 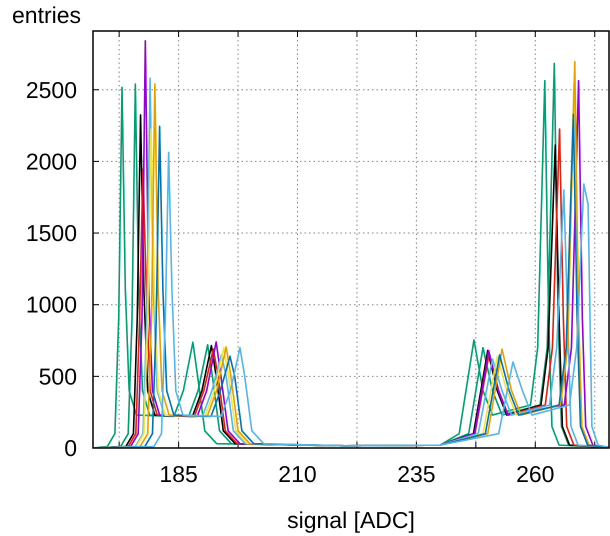 What do you see at coordinates (51, 89) in the screenshot?
I see `y-tick-label: 2500` at bounding box center [51, 89].